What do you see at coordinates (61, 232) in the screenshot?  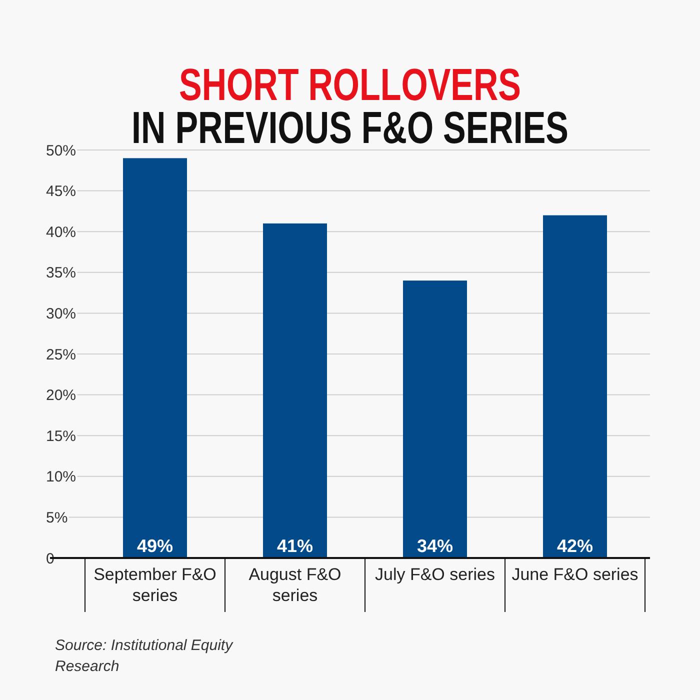 I see `y-tick-label: 40%` at bounding box center [61, 232].